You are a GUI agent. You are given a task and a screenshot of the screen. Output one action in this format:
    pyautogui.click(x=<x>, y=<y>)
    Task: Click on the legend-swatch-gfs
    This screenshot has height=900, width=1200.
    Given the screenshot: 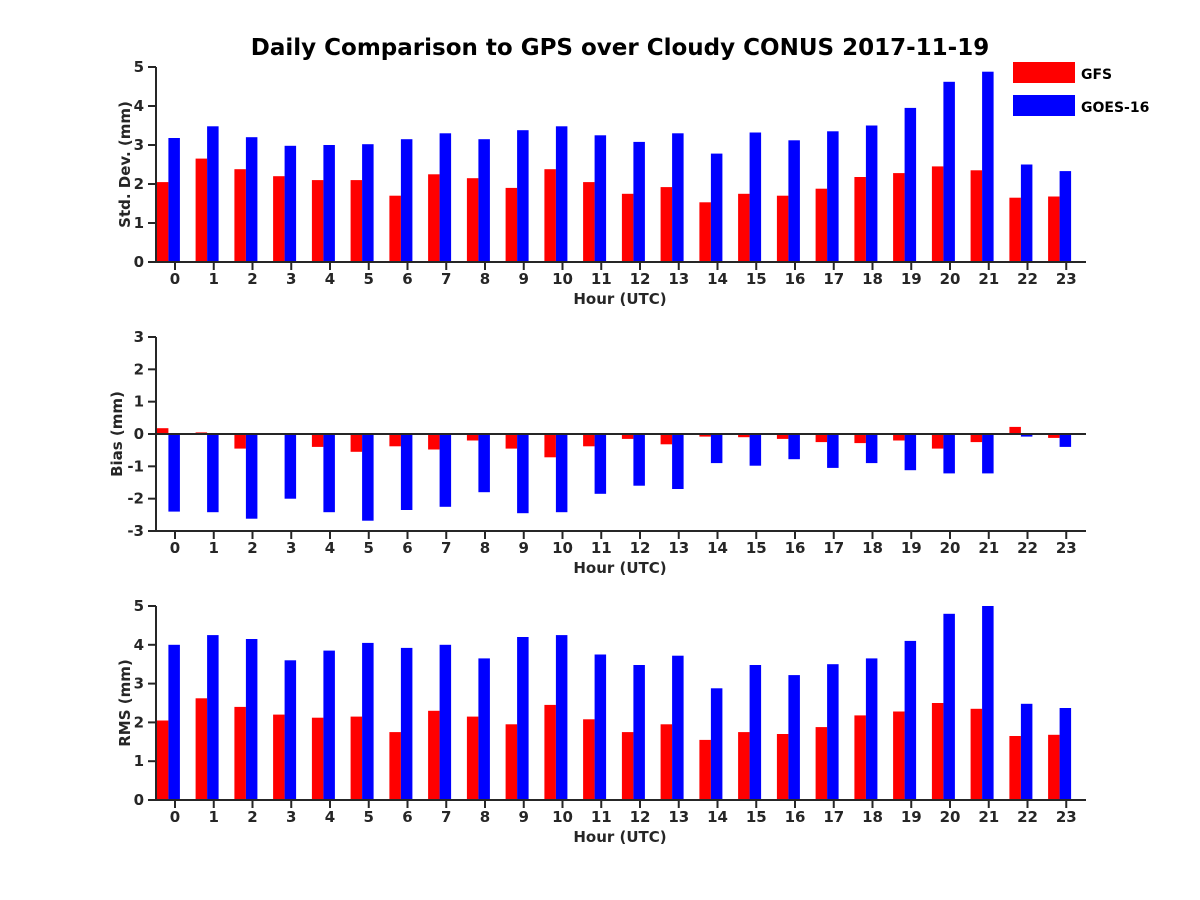 What is the action you would take?
    pyautogui.click(x=1044, y=72)
    